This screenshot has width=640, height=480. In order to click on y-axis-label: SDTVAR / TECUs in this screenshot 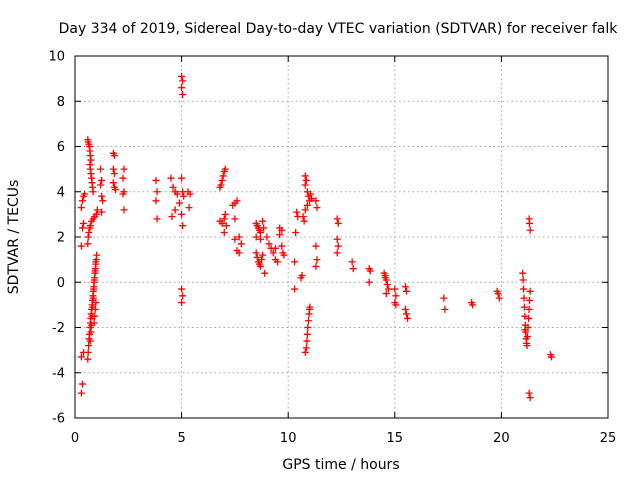, I will do `click(14, 237)`.